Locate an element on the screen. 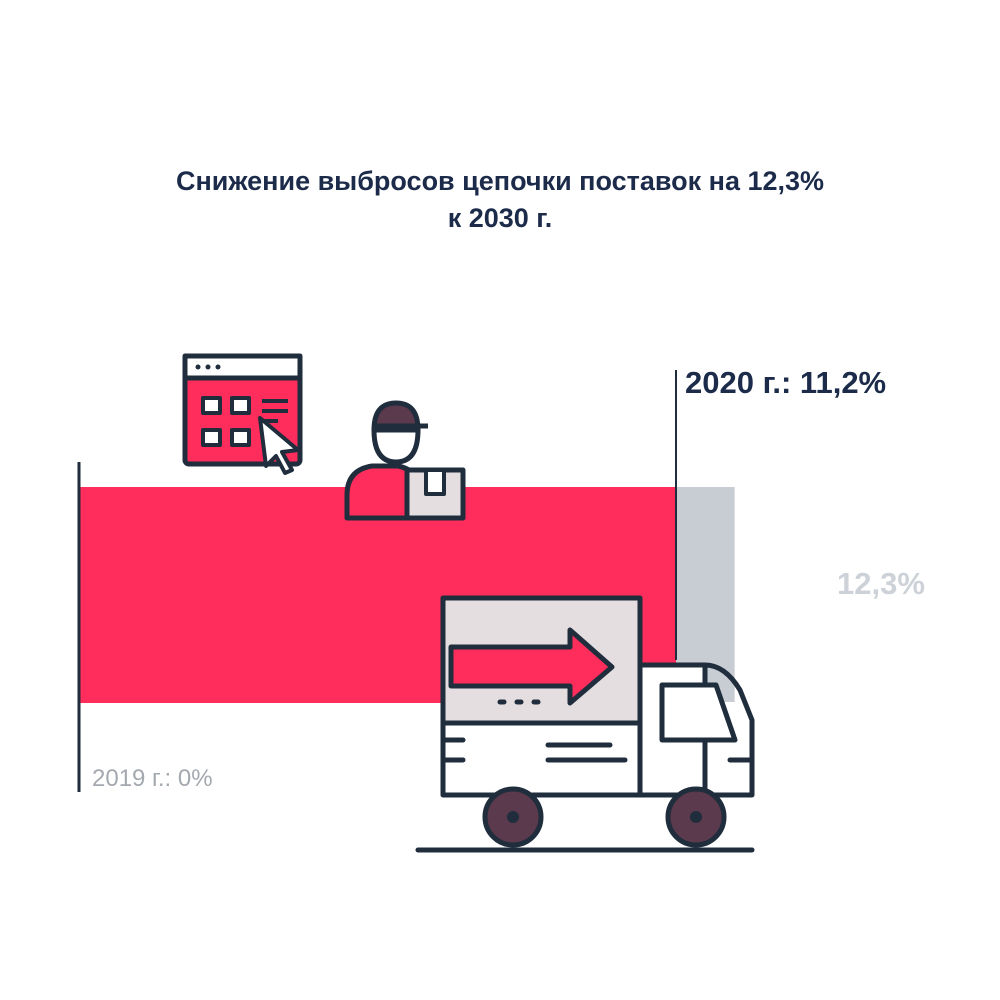 The width and height of the screenshot is (1000, 1000). delivery-truck-icon is located at coordinates (585, 724).